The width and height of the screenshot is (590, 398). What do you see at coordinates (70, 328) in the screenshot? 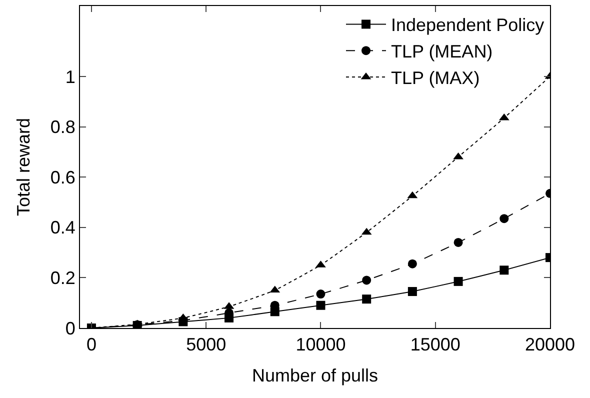
I see `y-tick-label: 0` at bounding box center [70, 328].